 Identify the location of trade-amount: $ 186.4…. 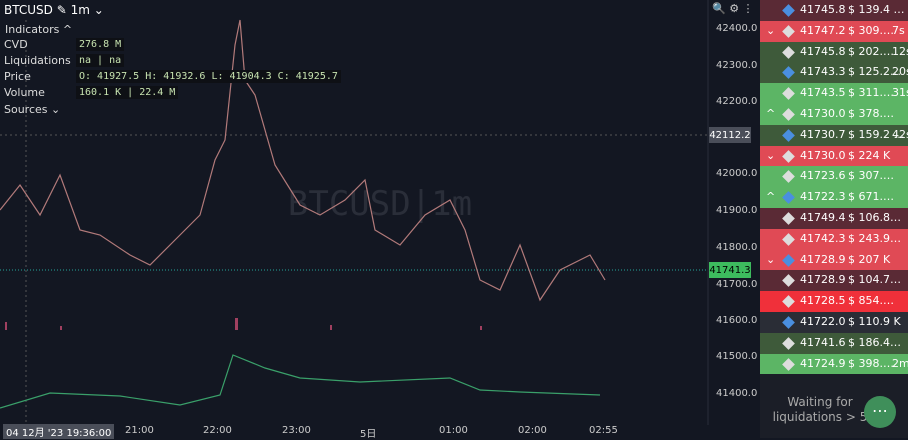
(874, 342).